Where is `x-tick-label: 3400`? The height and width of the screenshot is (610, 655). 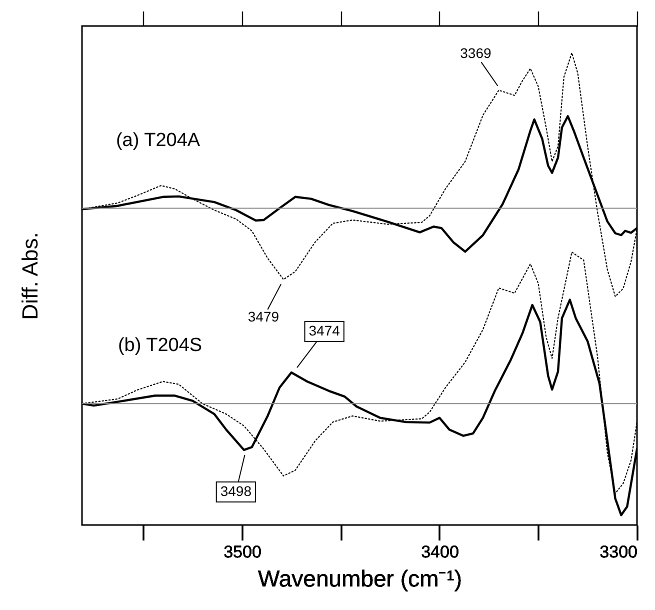
x-tick-label: 3400 is located at coordinates (440, 552).